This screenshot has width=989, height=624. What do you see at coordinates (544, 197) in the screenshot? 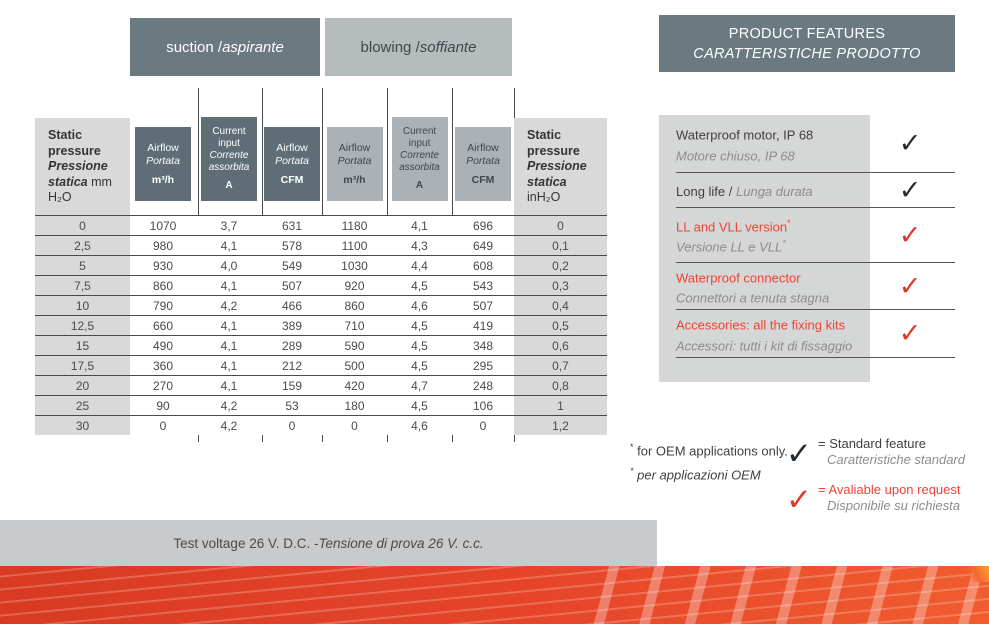
I see `static-pressure-unit: inH₂O` at bounding box center [544, 197].